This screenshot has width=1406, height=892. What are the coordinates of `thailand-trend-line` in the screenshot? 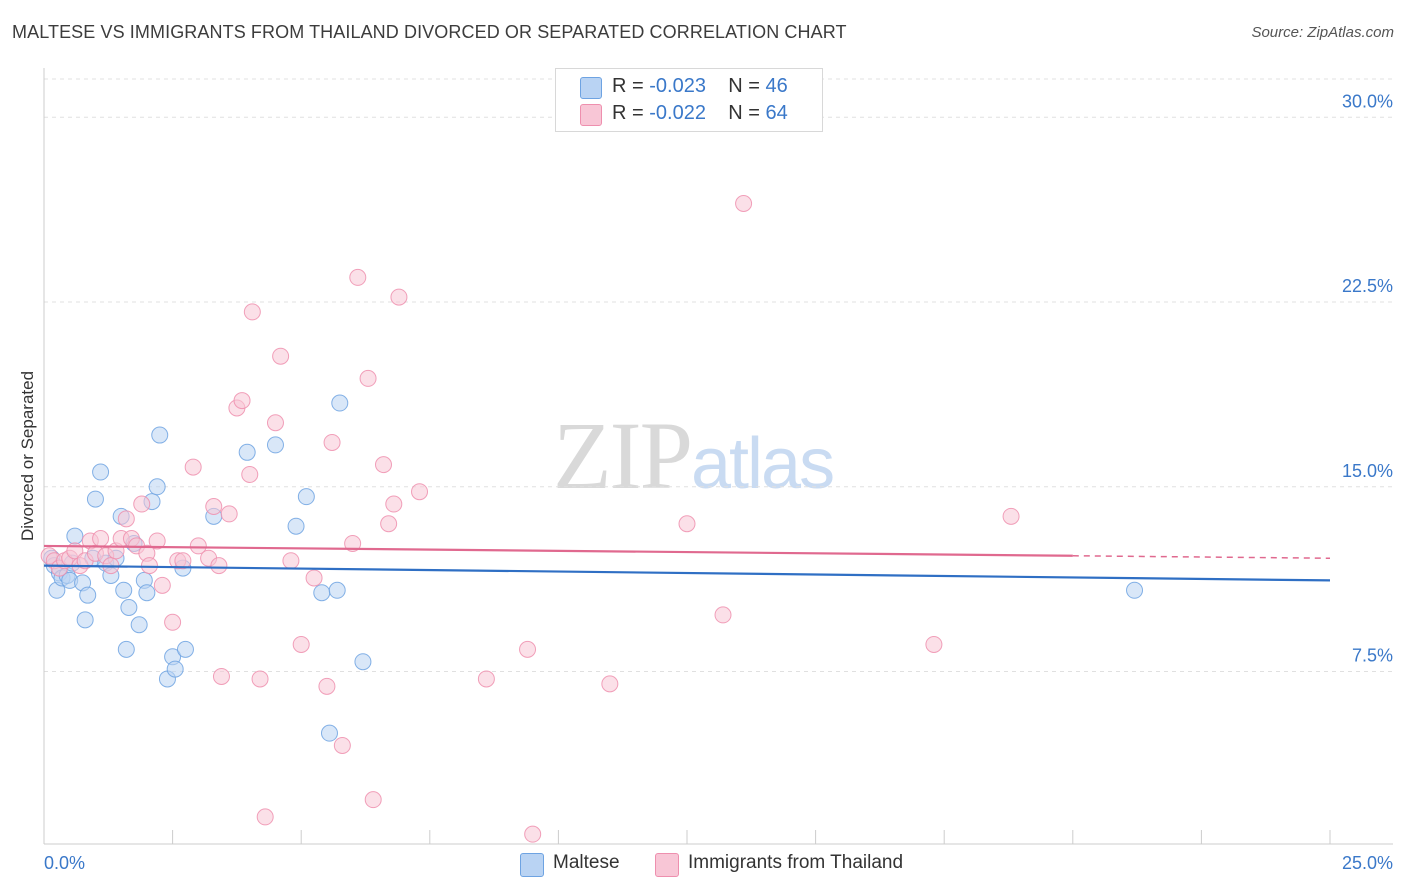 It's located at (558, 550).